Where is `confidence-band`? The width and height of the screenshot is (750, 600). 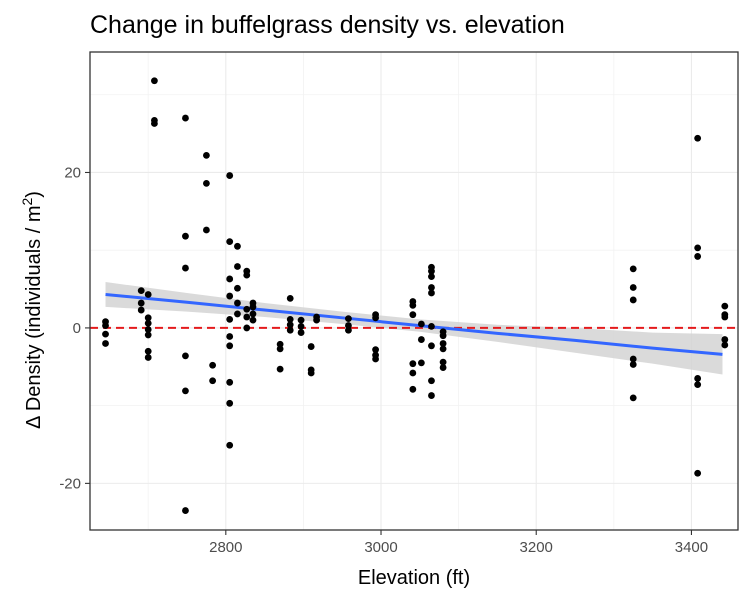 confidence-band is located at coordinates (414, 328).